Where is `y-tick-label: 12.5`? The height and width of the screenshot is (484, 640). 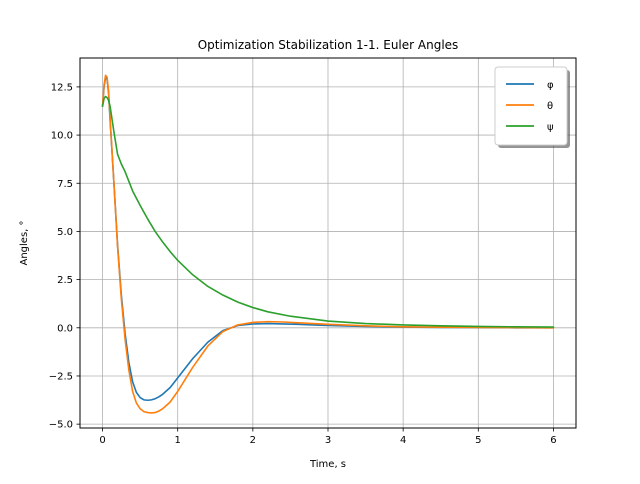 y-tick-label: 12.5 is located at coordinates (62, 87).